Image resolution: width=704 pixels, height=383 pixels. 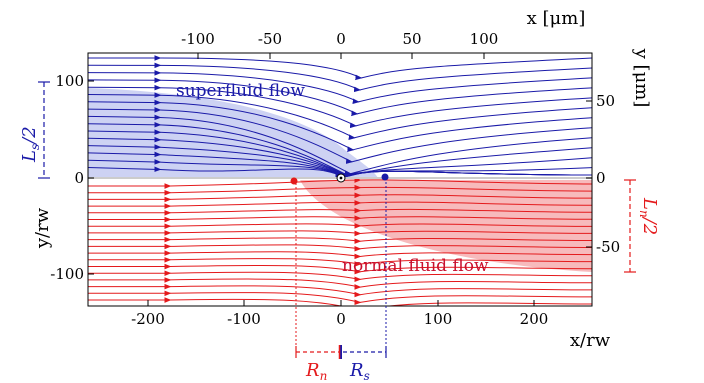 I want to click on right-tick-label: -50, so click(x=608, y=247).